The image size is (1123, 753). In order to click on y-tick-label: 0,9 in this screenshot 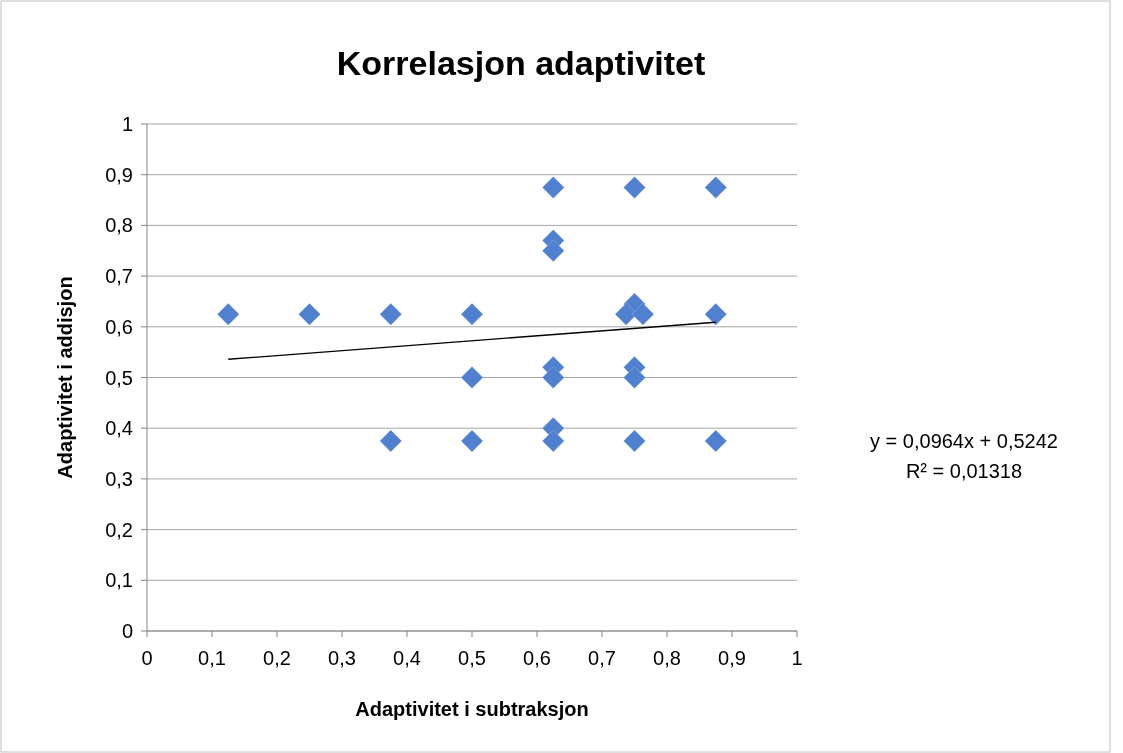, I will do `click(119, 174)`.